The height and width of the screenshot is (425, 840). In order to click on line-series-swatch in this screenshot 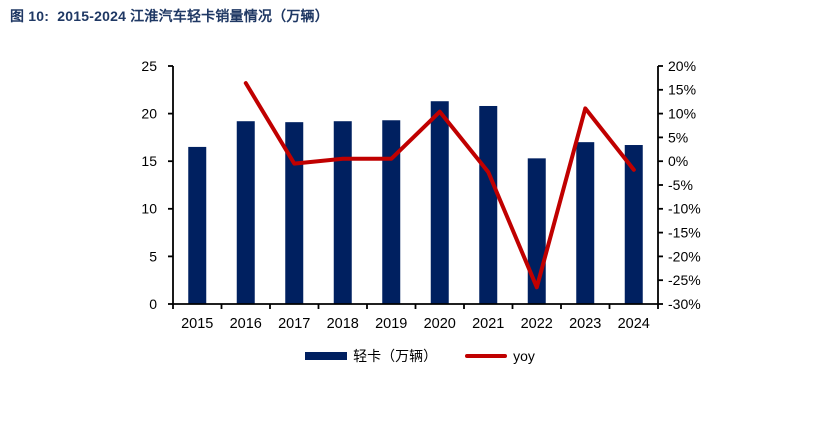, I will do `click(486, 356)`.